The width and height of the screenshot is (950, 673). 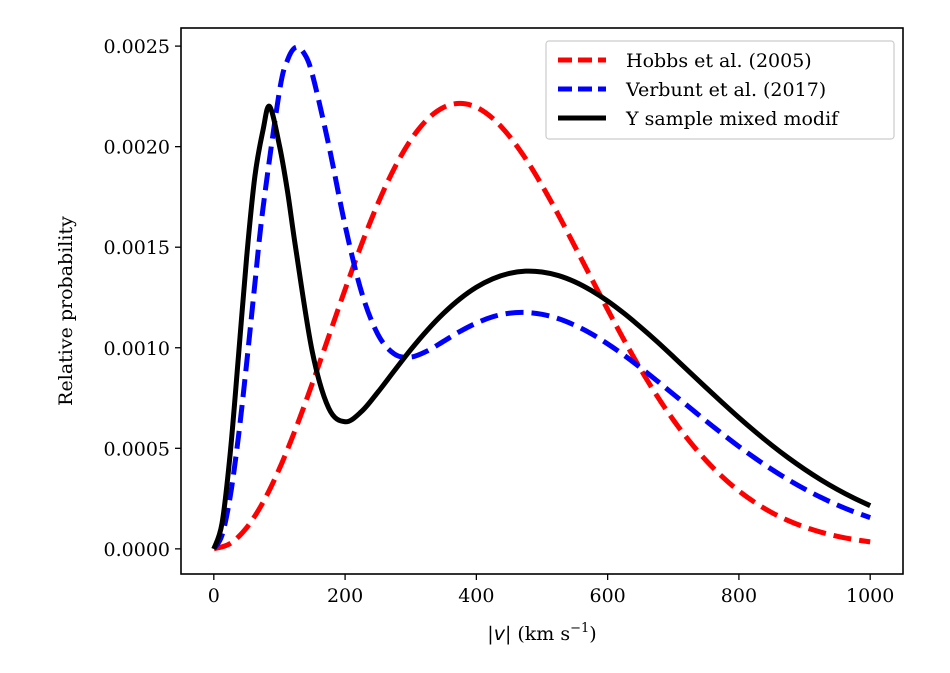 What do you see at coordinates (137, 349) in the screenshot?
I see `y-tick-label: 0.0010` at bounding box center [137, 349].